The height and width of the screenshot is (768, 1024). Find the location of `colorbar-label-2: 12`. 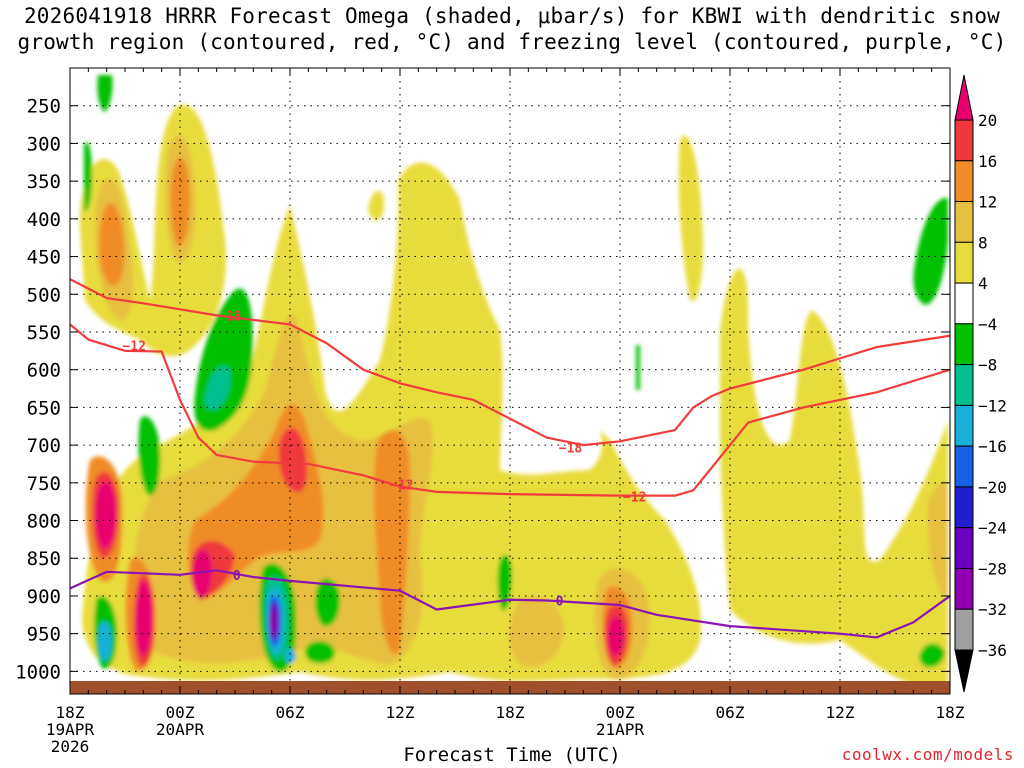

colorbar-label-2: 12 is located at coordinates (987, 202).